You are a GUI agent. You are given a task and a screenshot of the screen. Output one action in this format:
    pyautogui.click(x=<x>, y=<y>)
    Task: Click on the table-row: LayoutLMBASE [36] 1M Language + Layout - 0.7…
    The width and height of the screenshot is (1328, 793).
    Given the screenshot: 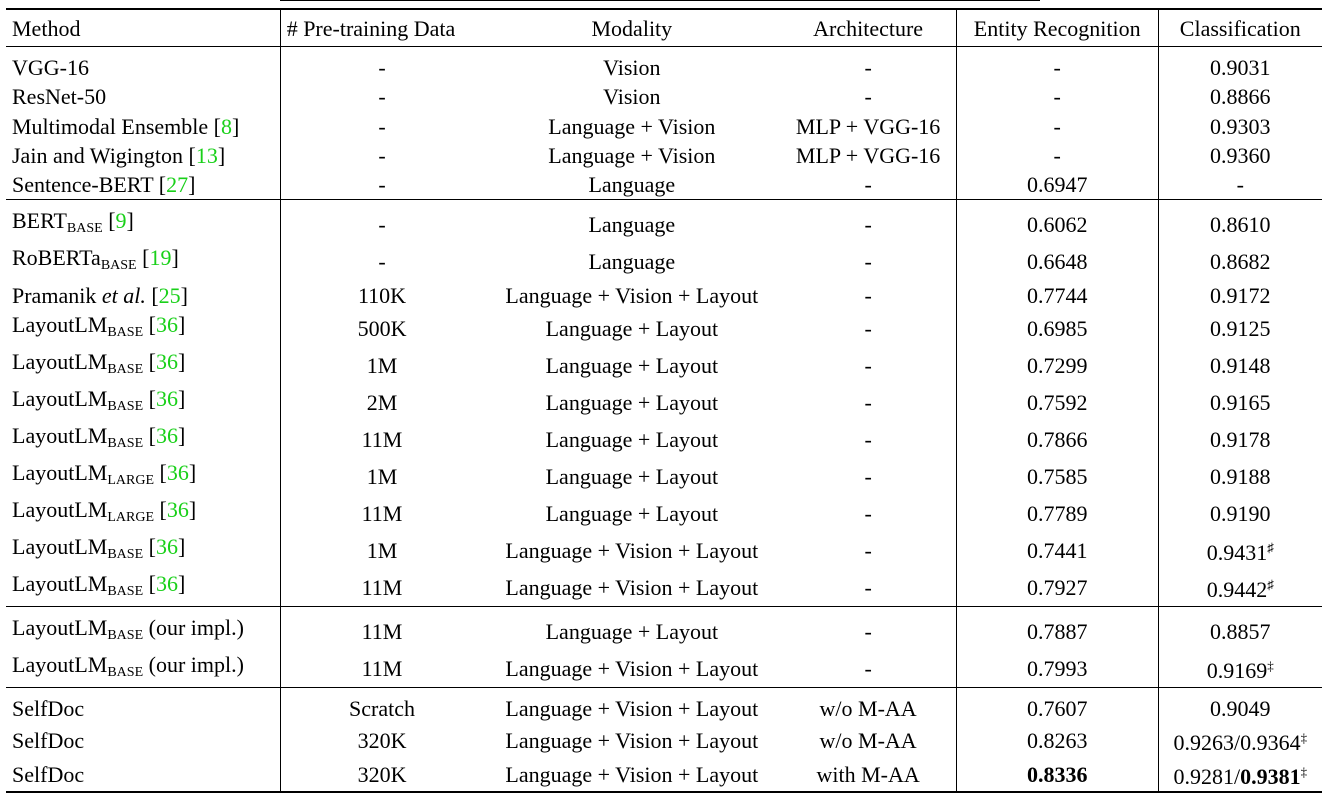 What is the action you would take?
    pyautogui.click(x=664, y=365)
    